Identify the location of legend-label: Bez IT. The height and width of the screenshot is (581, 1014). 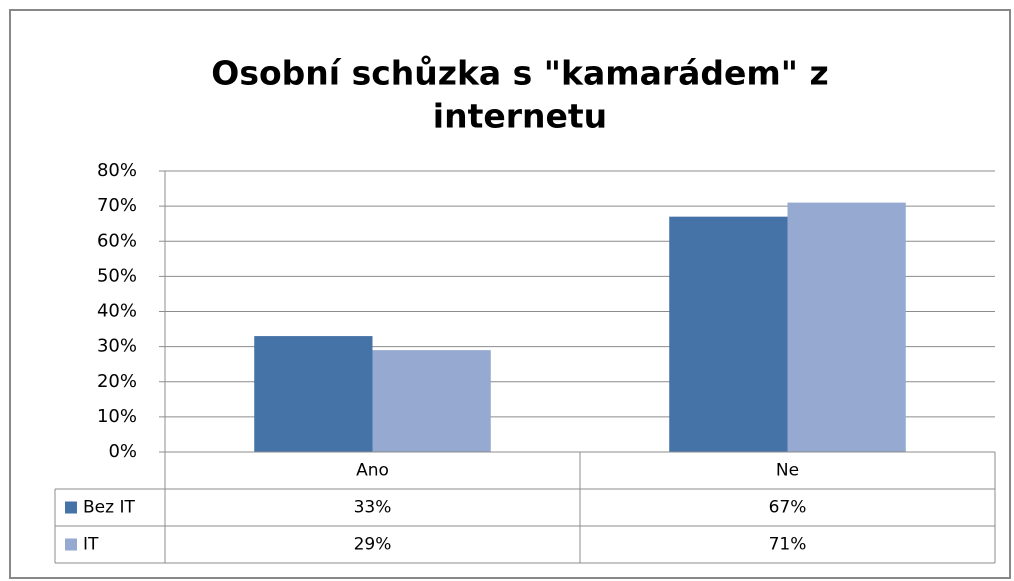
(109, 508).